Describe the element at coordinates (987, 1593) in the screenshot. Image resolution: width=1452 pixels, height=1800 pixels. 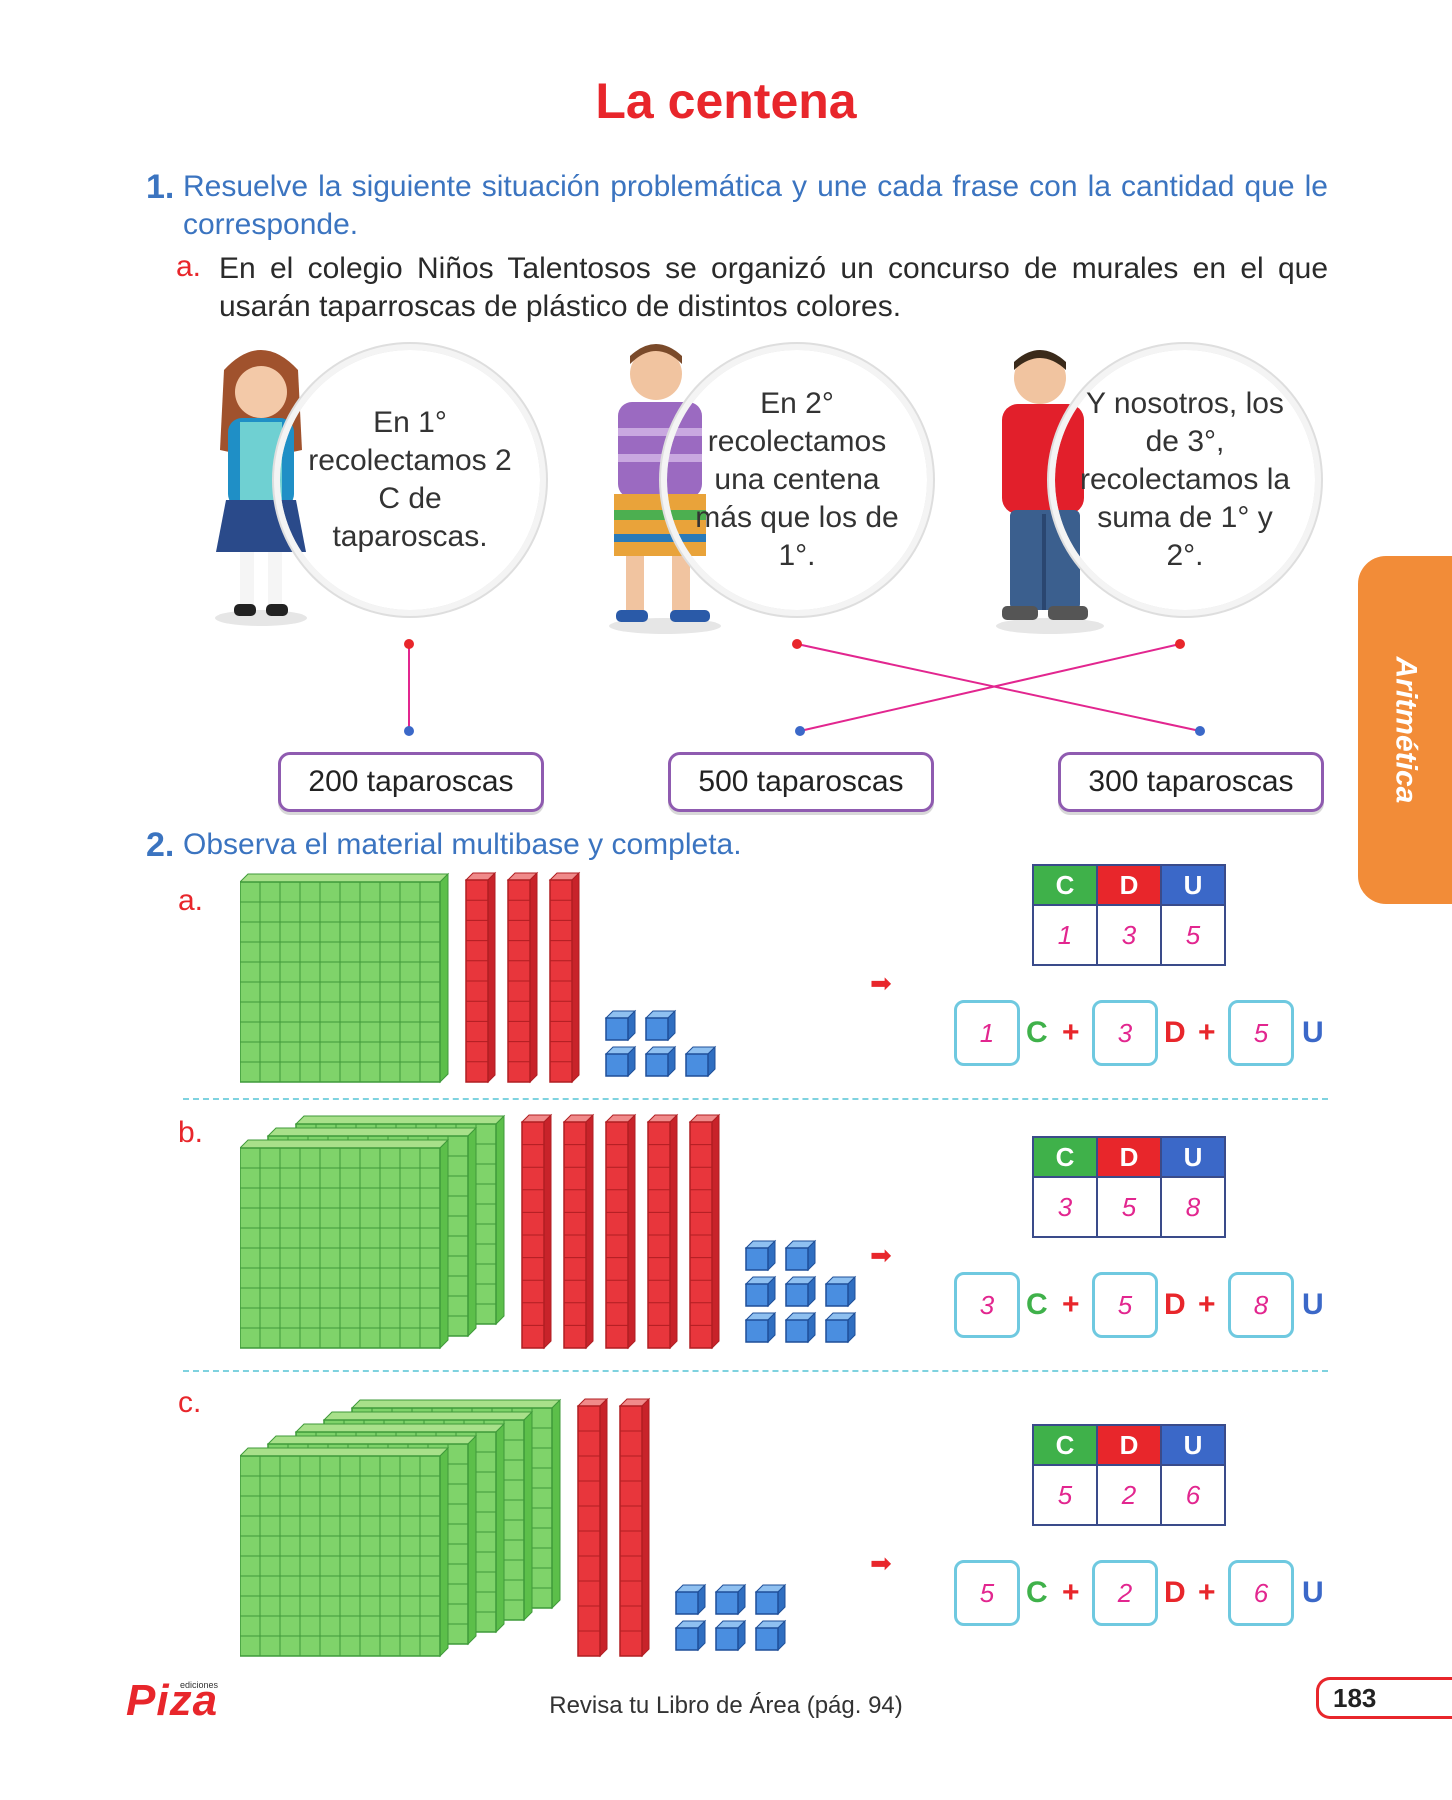
I see `eq-box-c: 5` at that location.